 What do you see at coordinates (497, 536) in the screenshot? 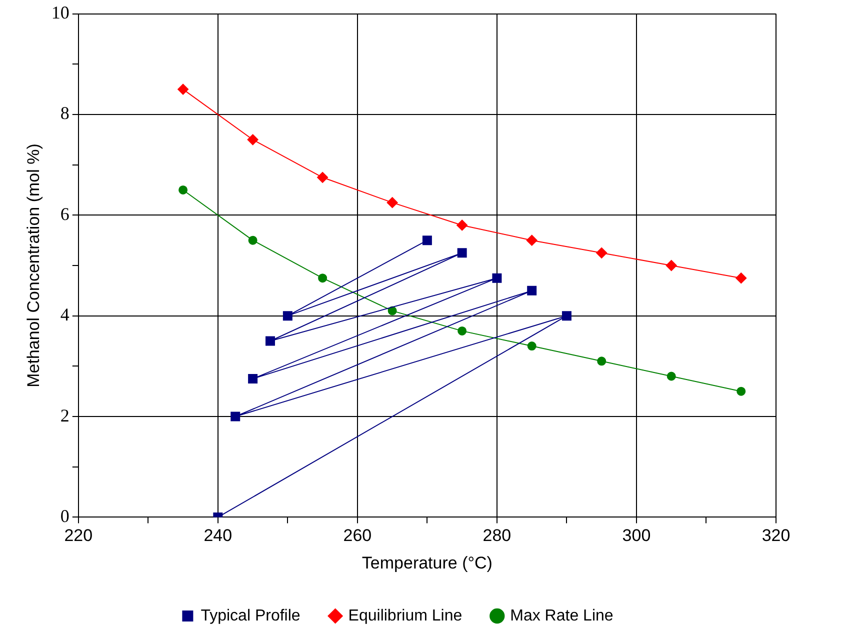
I see `x-tick-label: 280` at bounding box center [497, 536].